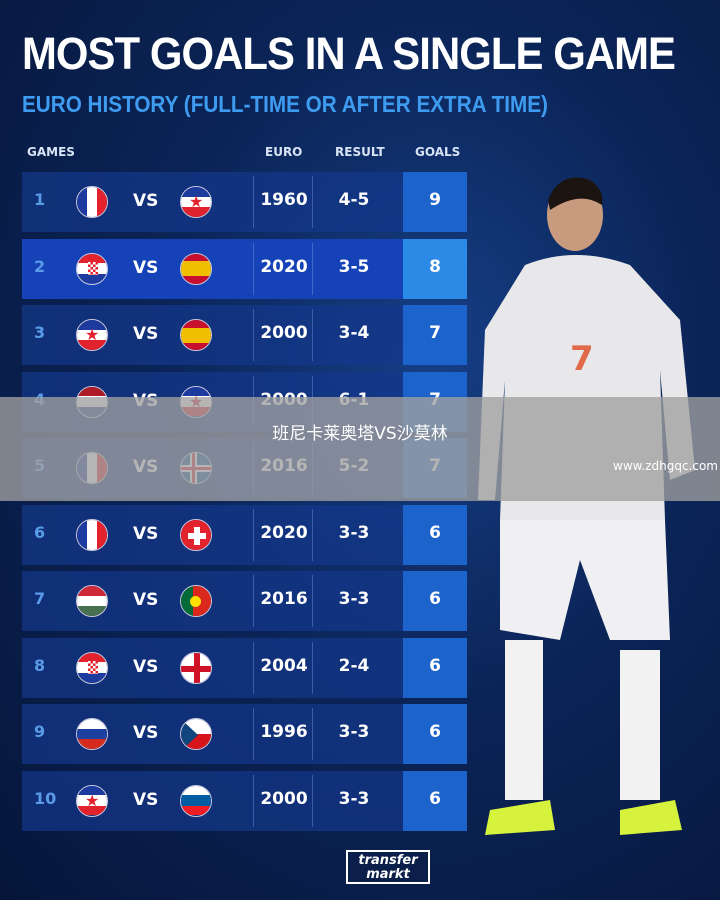  Describe the element at coordinates (360, 449) in the screenshot. I see `caption-overlay: 班尼卡莱奥塔VS沙莫林 www.zdhgqc.com` at that location.